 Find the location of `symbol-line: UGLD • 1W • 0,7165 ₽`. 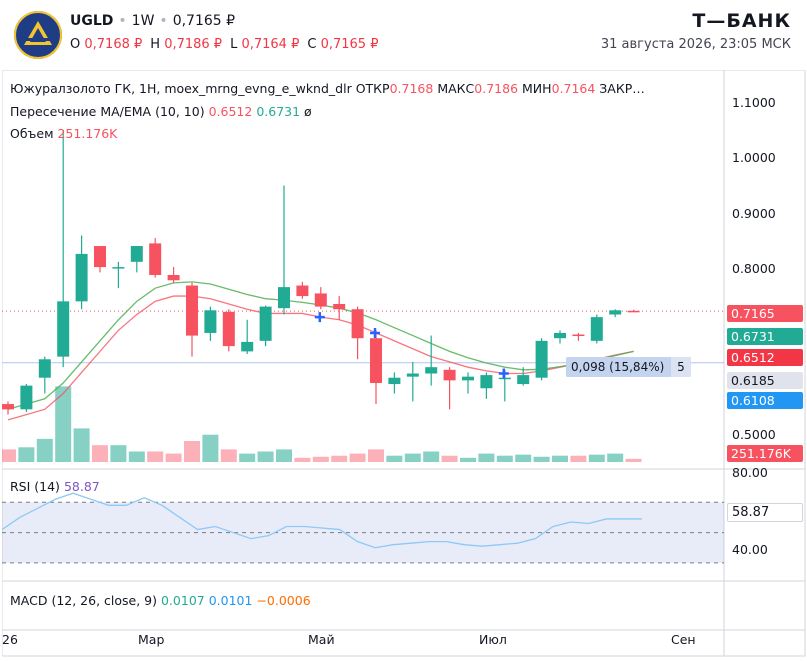

symbol-line: UGLD • 1W • 0,7165 ₽ is located at coordinates (153, 21).